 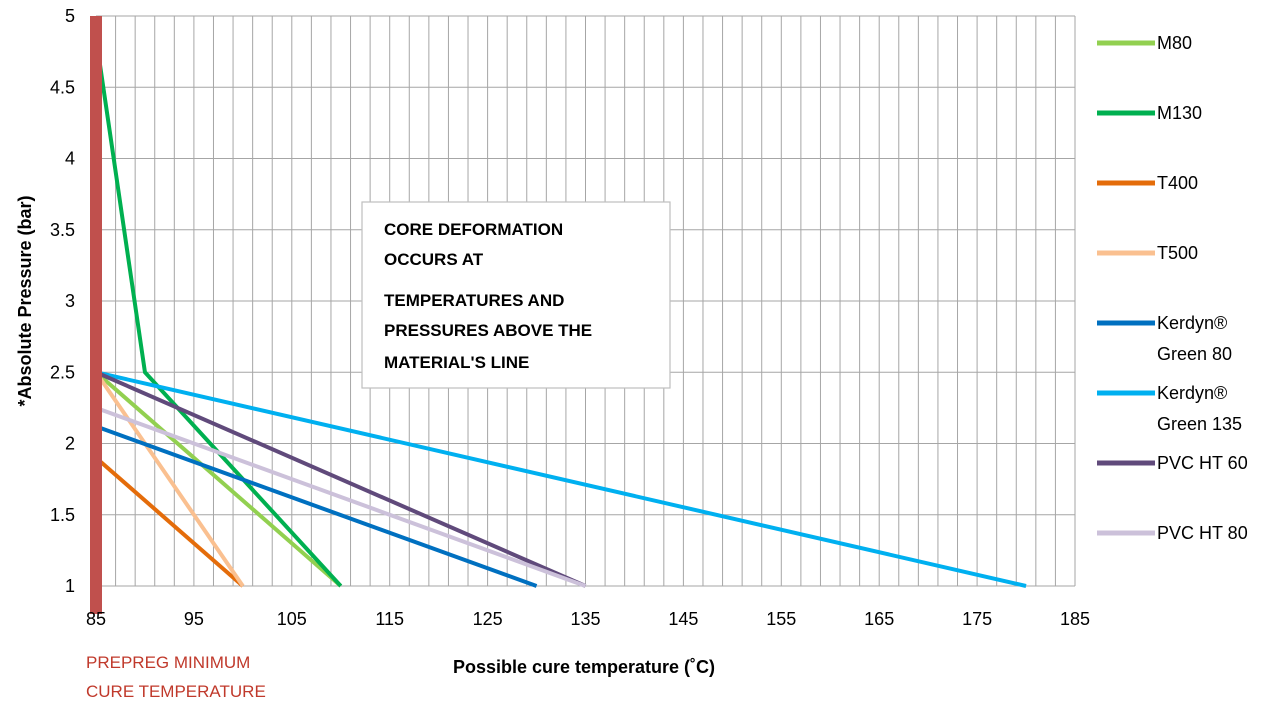 I want to click on y-tick-label: 3, so click(x=70, y=301).